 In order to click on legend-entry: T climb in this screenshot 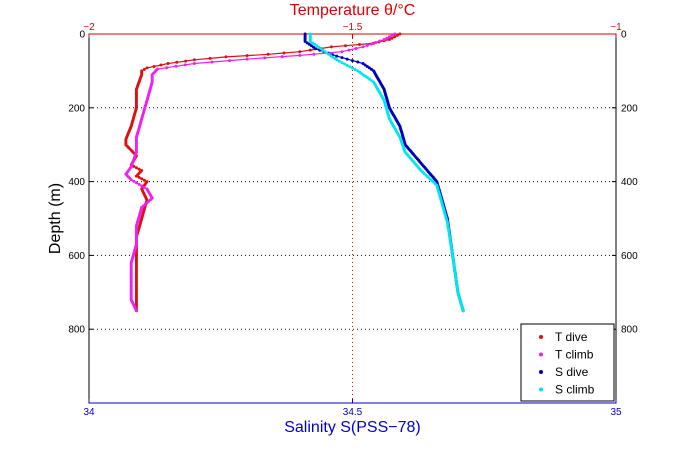, I will do `click(566, 355)`.